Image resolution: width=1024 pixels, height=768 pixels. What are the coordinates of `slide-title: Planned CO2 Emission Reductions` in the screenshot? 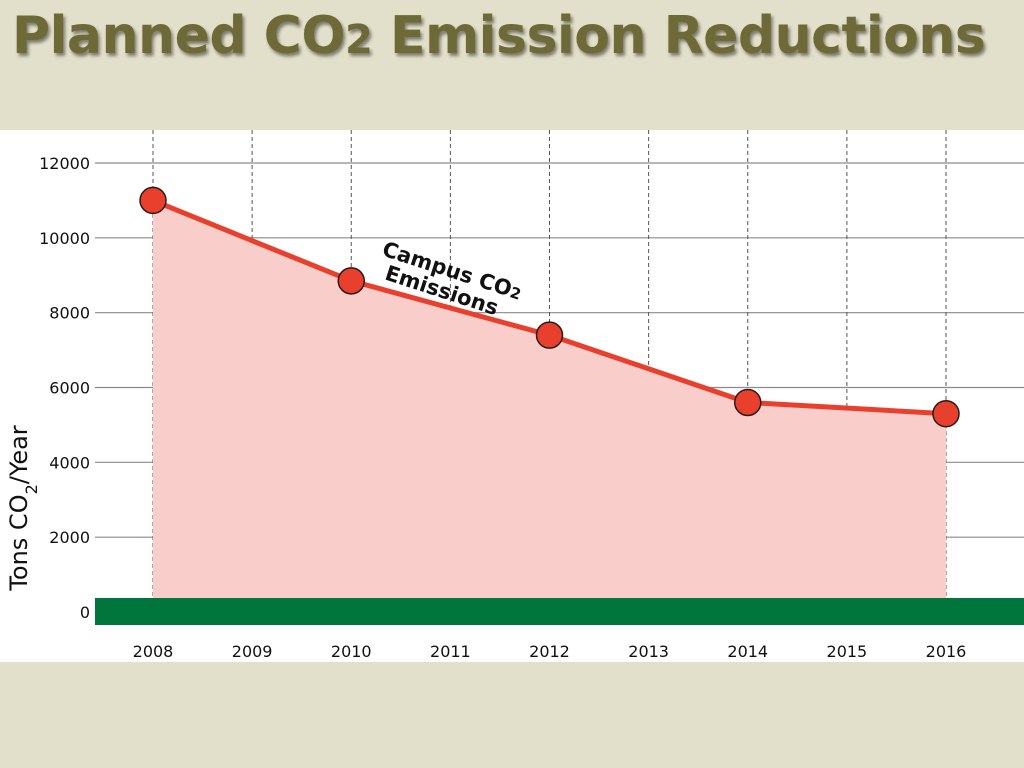 It's located at (499, 36).